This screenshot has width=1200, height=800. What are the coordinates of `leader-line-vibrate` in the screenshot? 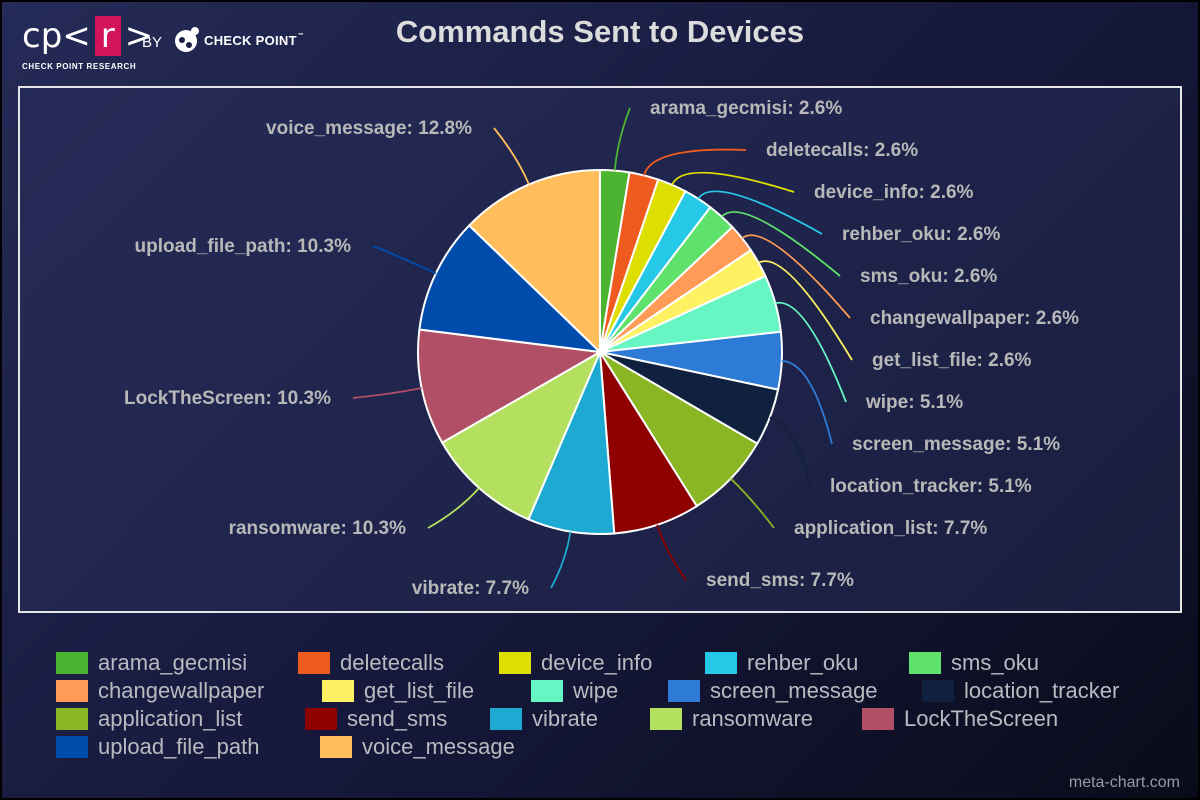 It's located at (561, 560).